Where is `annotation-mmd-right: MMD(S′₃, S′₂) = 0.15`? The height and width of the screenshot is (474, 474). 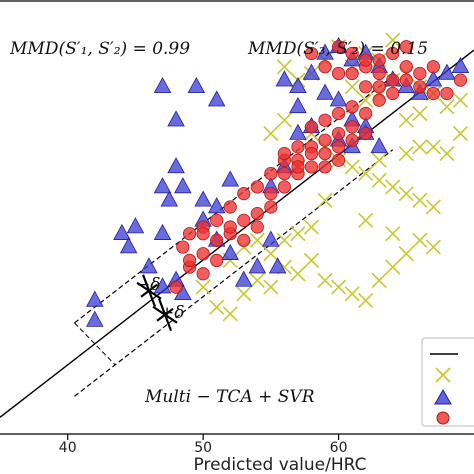 annotation-mmd-right: MMD(S′₃, S′₂) = 0.15 is located at coordinates (337, 49).